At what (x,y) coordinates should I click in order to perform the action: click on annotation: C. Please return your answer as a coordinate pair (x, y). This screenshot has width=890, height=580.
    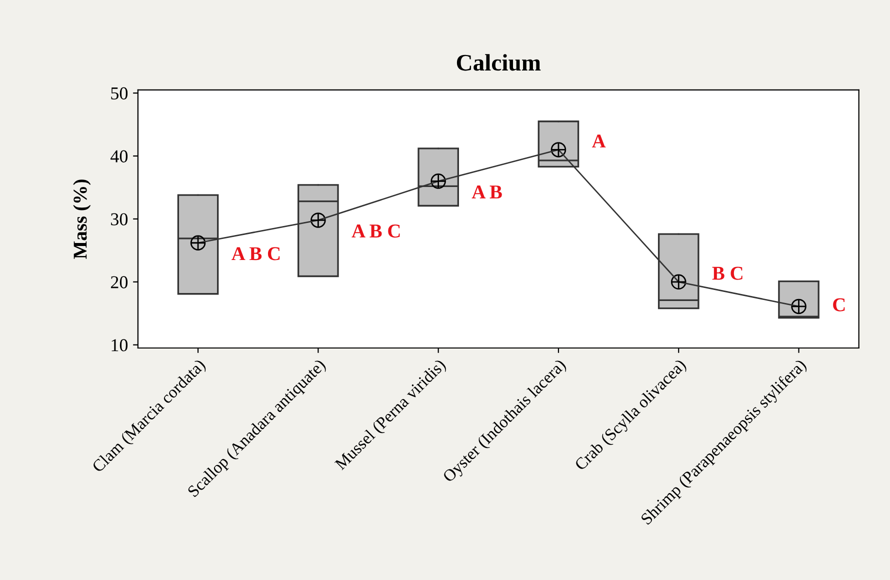
    Looking at the image, I should click on (839, 305).